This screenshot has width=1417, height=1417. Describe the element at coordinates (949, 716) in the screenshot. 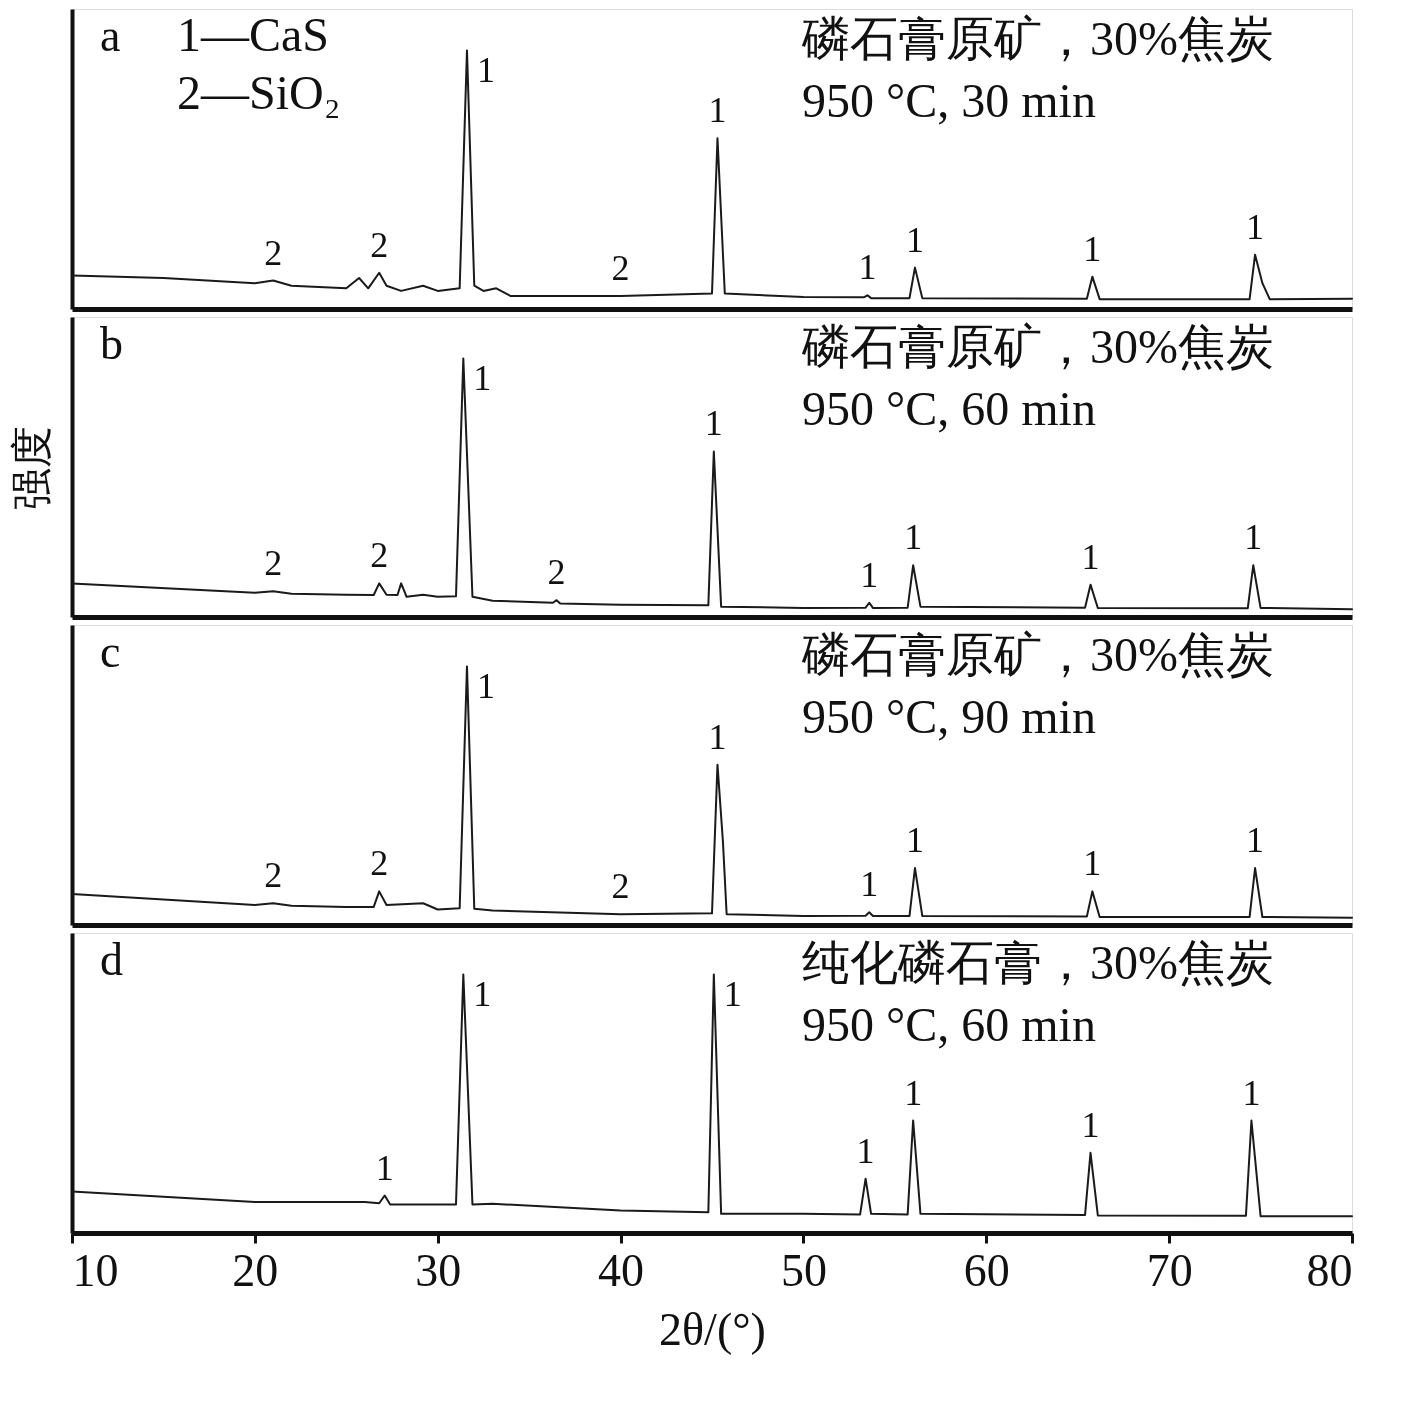

I see `annotation: 950 °C, 90 min` at that location.